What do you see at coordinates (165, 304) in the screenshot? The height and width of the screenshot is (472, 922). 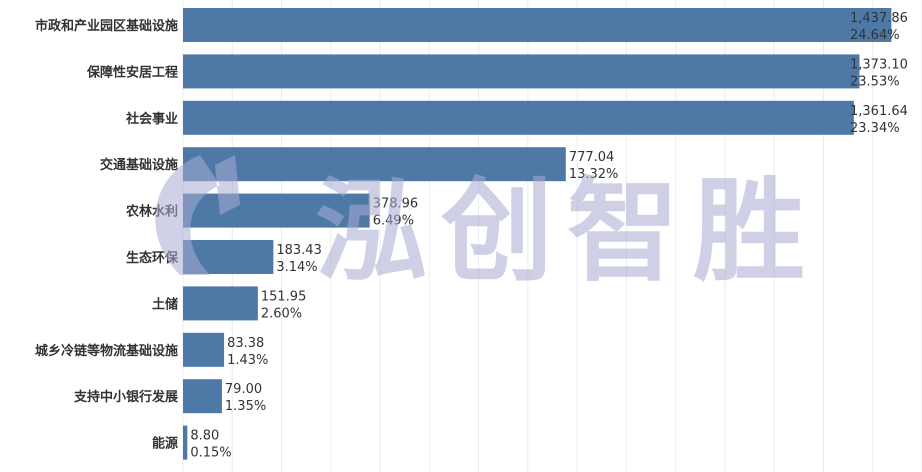 I see `category-label: 土储` at bounding box center [165, 304].